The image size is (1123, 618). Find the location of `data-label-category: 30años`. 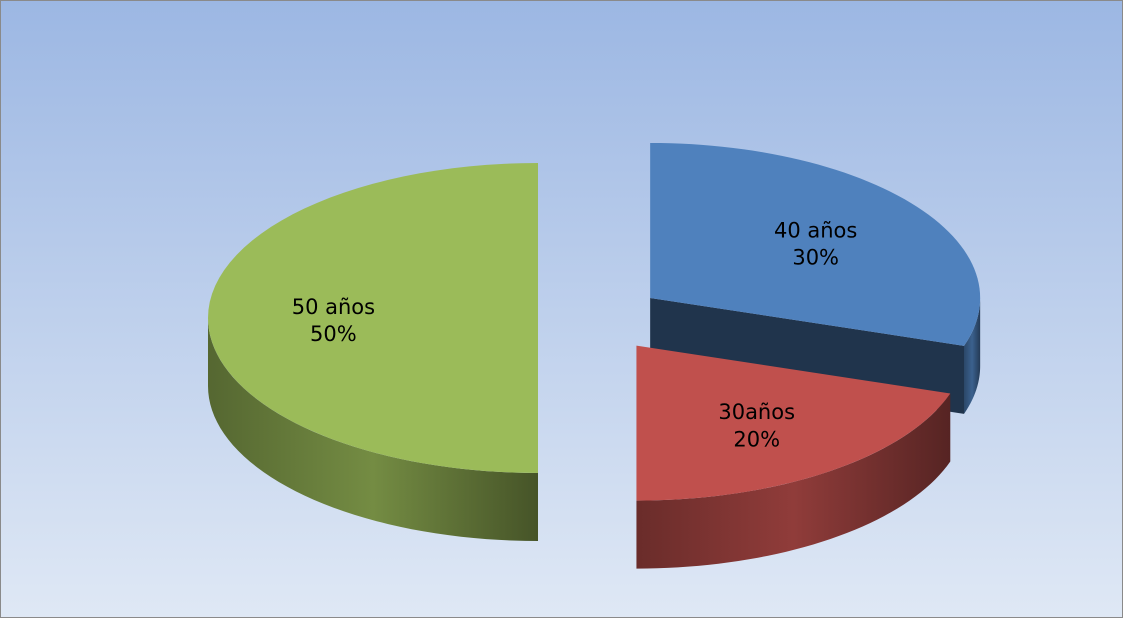

data-label-category: 30años is located at coordinates (756, 412).